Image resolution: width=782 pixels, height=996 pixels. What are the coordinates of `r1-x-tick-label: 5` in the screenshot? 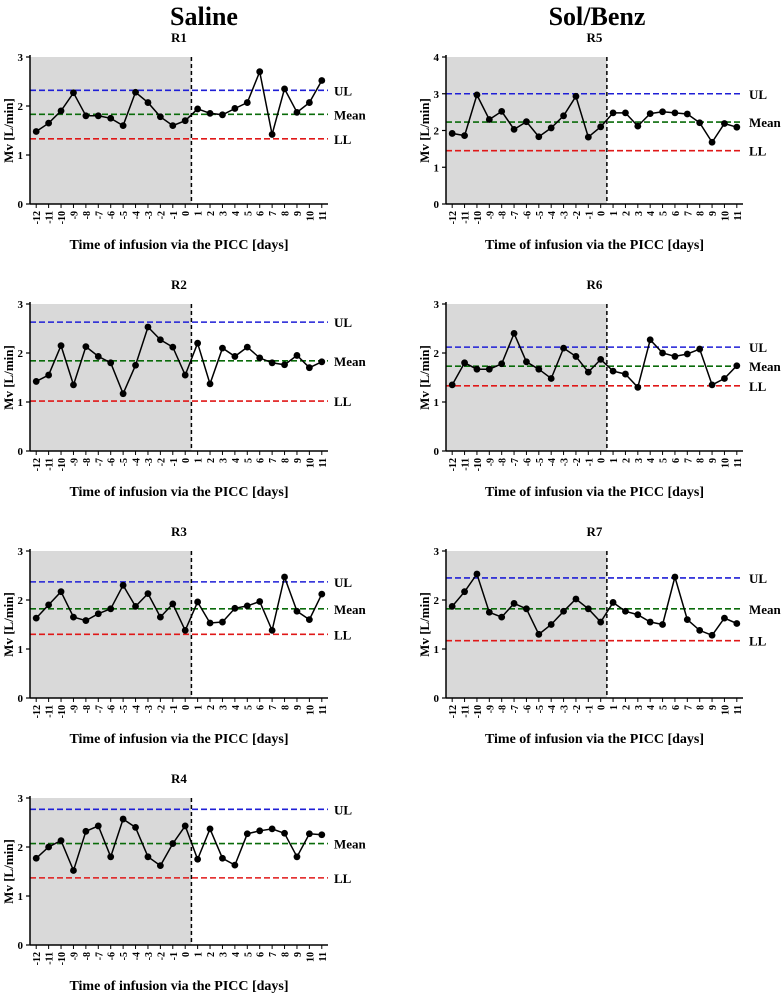 It's located at (248, 213).